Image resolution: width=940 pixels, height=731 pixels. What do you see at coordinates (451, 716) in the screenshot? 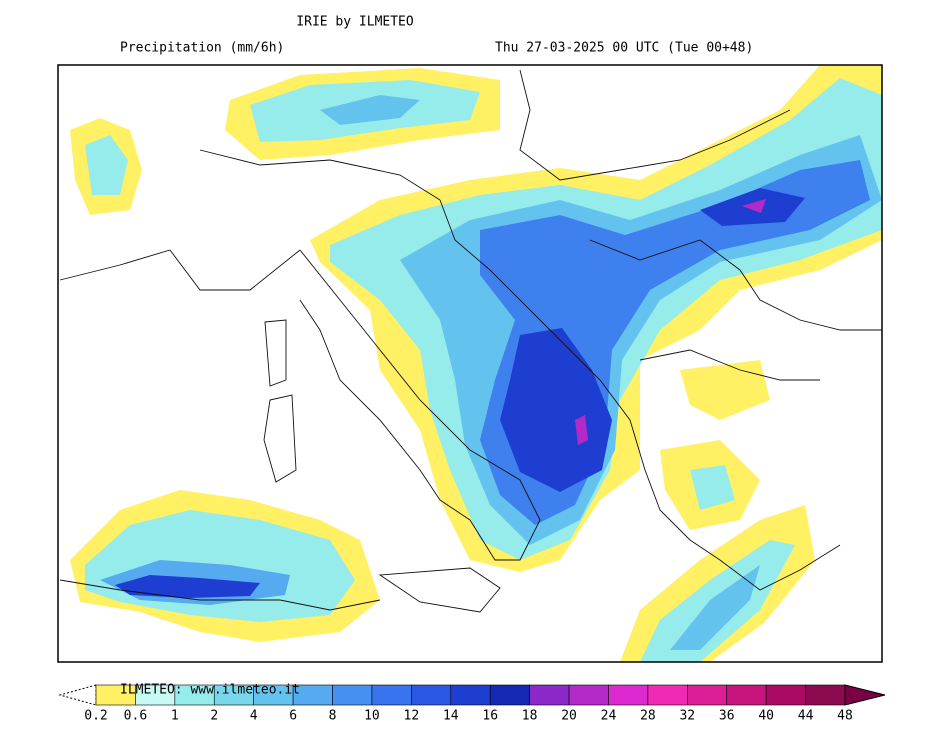
I see `colorbar-label: 14` at bounding box center [451, 716].